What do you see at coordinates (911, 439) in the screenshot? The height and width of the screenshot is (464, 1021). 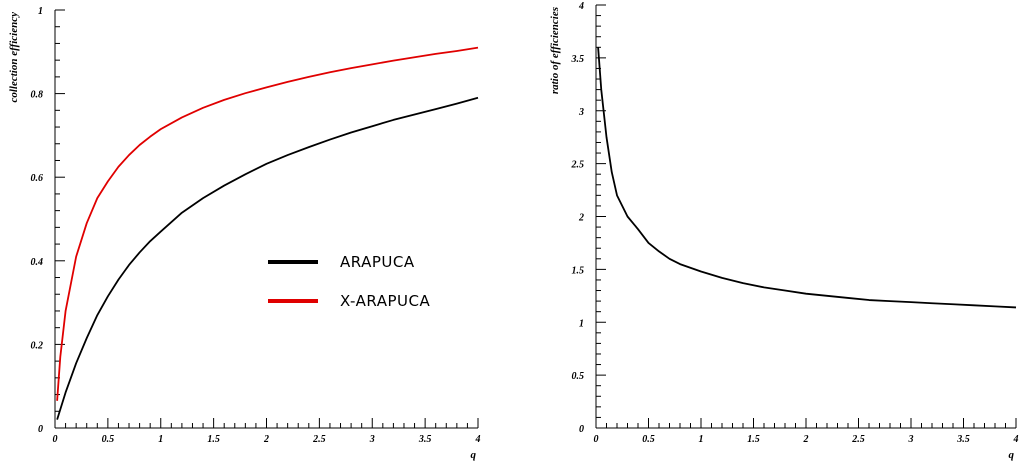 I see `right-x-tick-label: 3` at bounding box center [911, 439].